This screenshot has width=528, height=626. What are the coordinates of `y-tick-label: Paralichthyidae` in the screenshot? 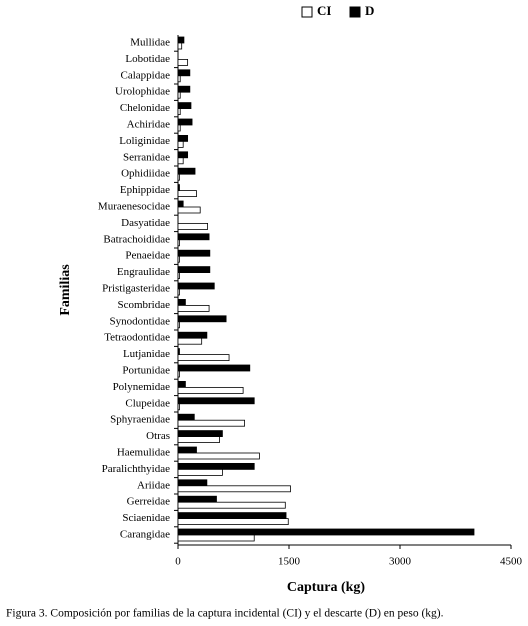 It's located at (136, 469).